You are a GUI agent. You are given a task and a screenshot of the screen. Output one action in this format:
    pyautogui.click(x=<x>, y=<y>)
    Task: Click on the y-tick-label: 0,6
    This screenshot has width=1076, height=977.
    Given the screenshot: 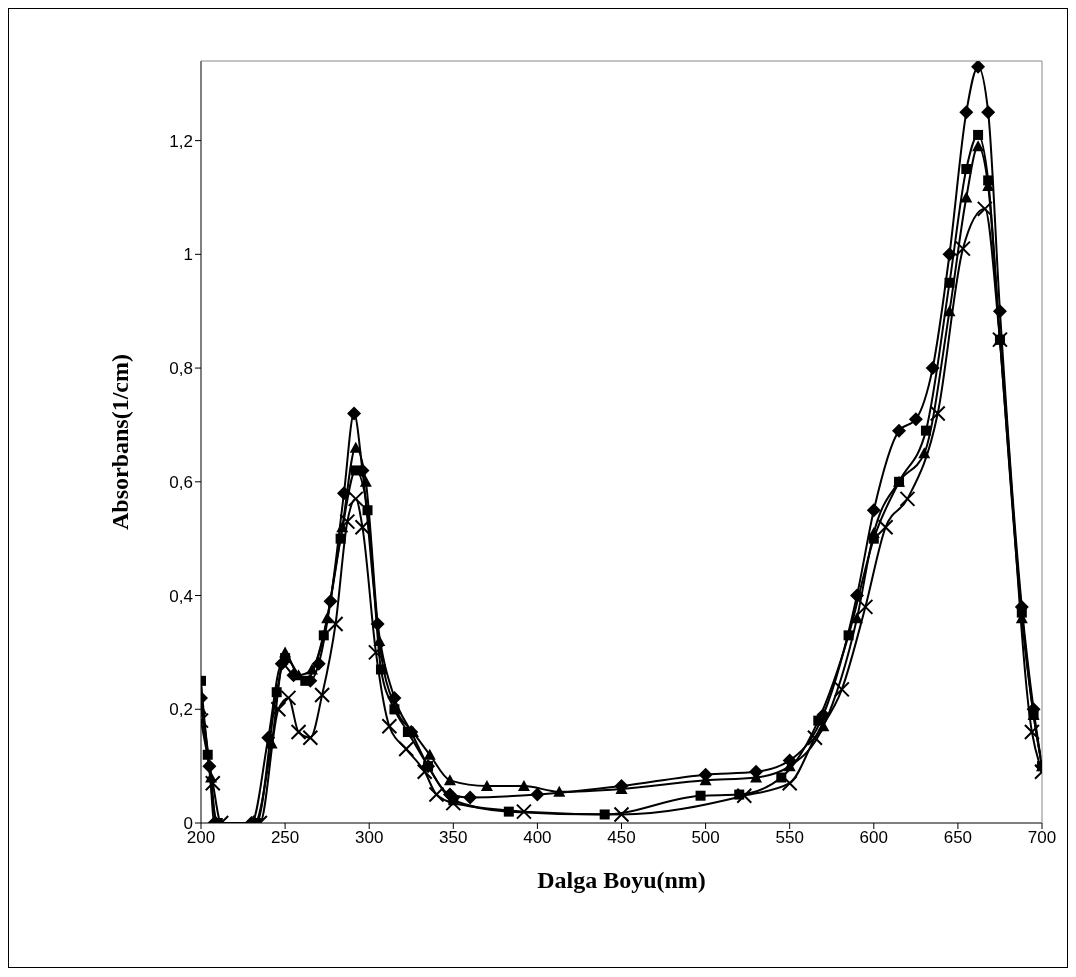 What is the action you would take?
    pyautogui.click(x=181, y=482)
    